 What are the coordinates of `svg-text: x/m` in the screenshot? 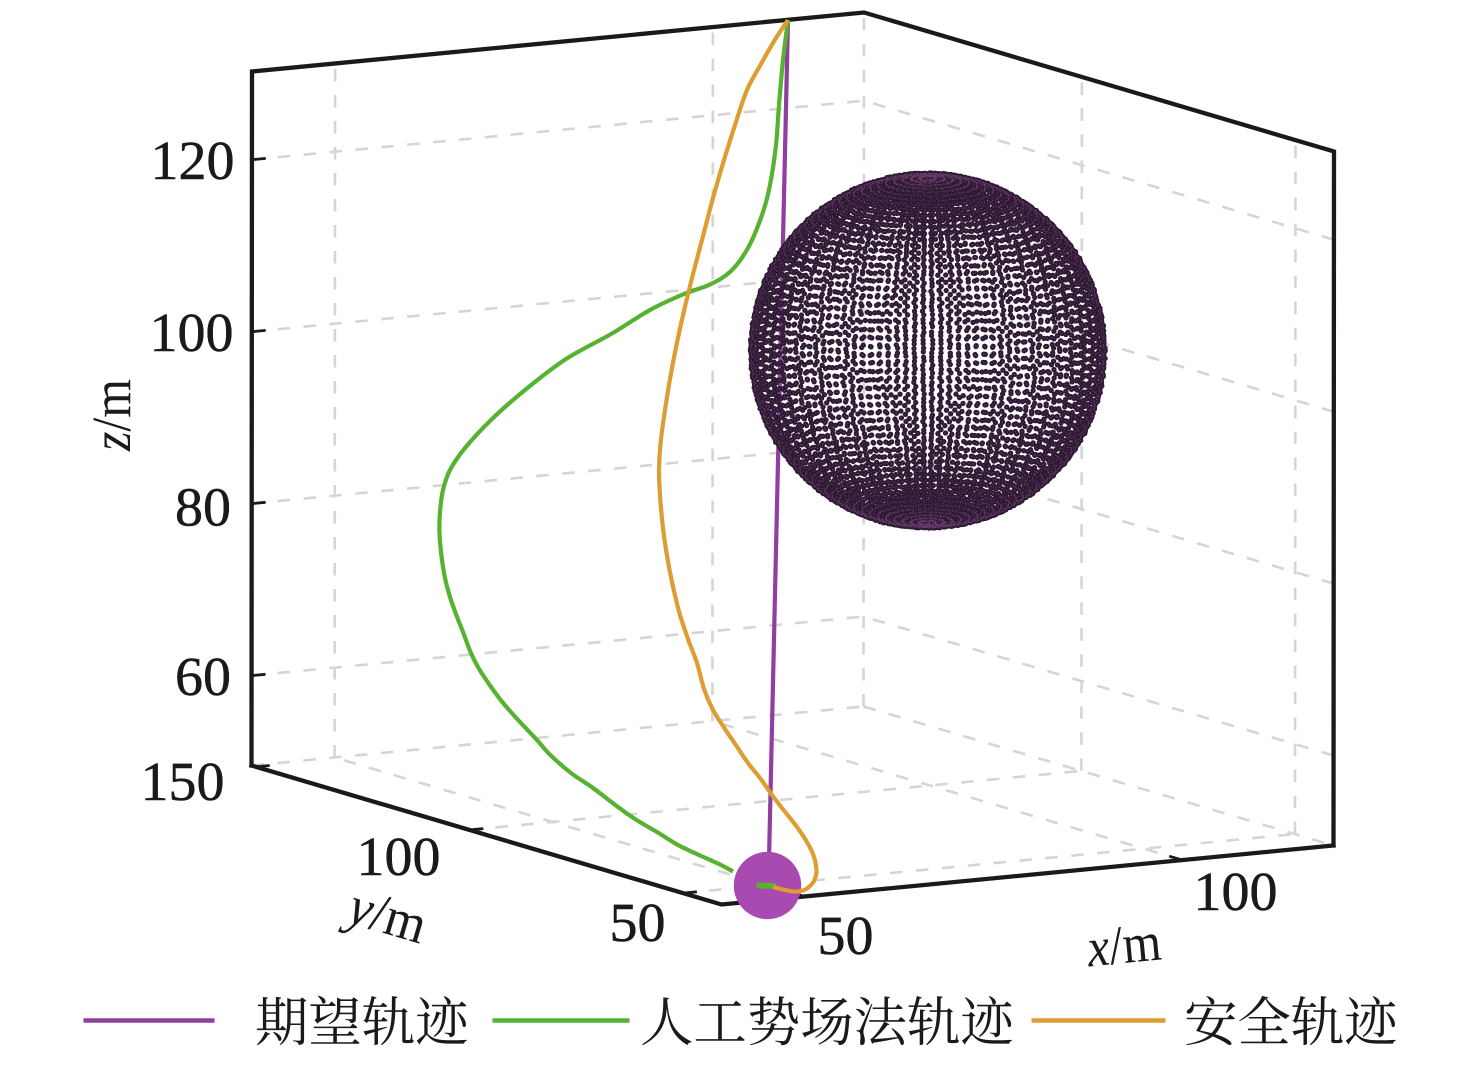 It's located at (1123, 945).